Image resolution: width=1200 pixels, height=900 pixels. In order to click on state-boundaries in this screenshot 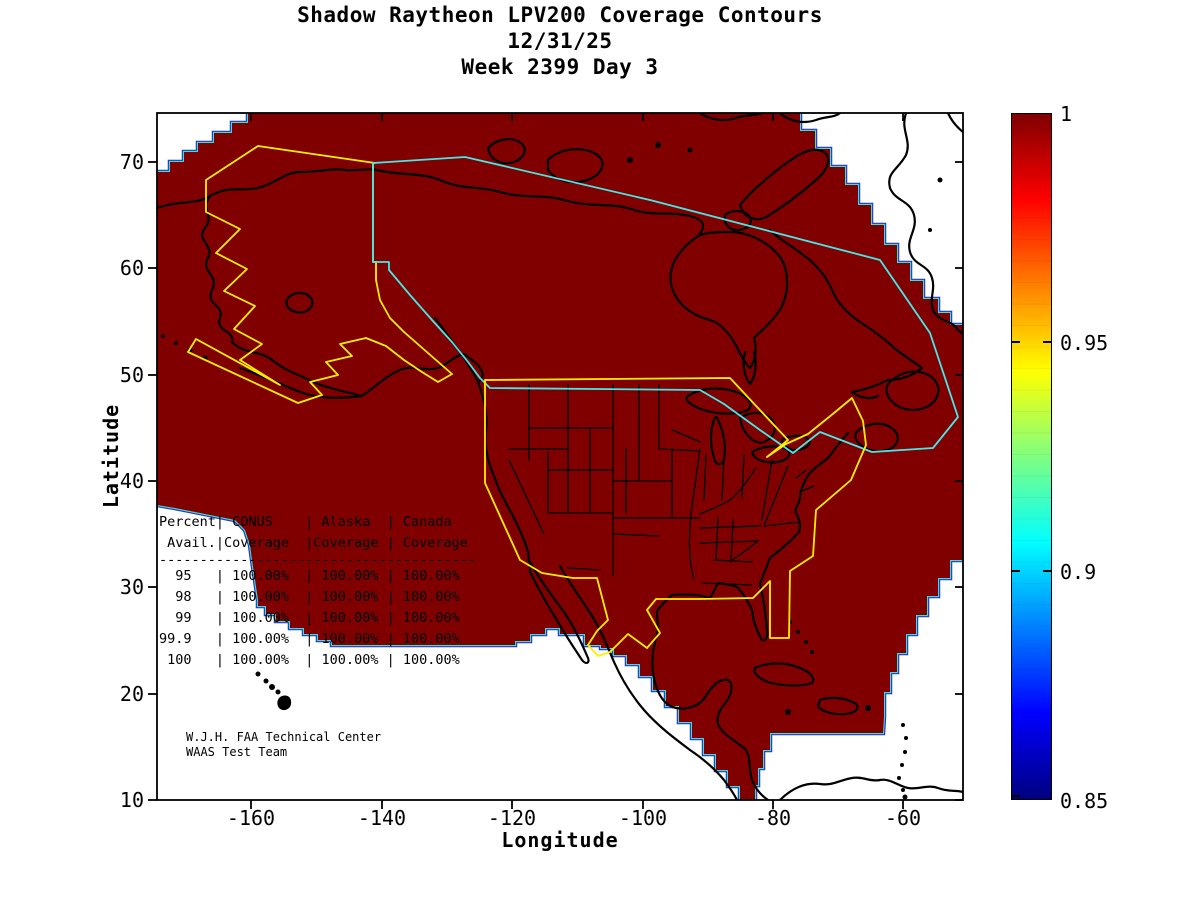, I will do `click(661, 485)`.